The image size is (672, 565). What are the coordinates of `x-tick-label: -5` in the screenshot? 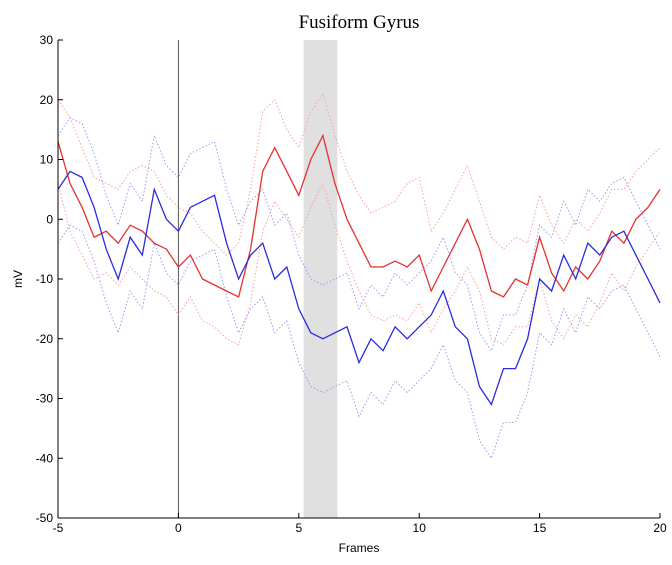 It's located at (58, 528).